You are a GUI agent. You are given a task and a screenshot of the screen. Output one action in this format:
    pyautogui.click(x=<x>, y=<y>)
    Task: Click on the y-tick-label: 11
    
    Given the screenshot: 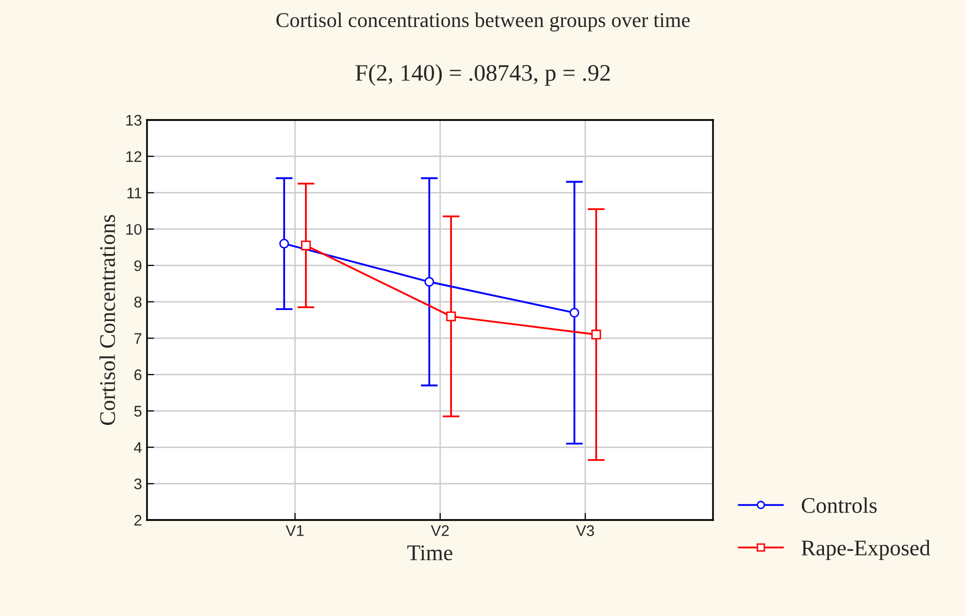 What is the action you would take?
    pyautogui.click(x=134, y=193)
    